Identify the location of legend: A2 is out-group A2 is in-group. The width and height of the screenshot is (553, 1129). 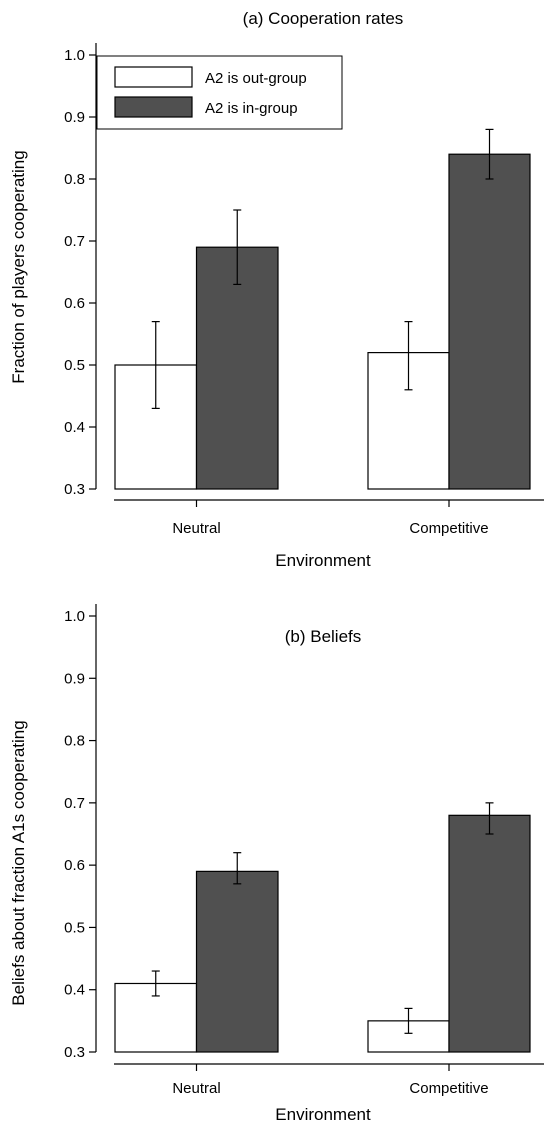
(219, 92).